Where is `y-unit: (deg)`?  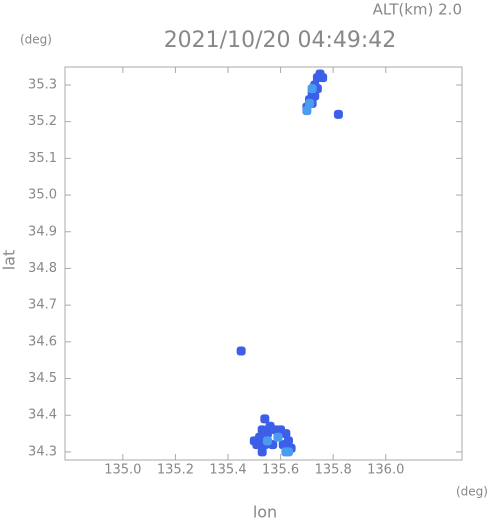 y-unit: (deg) is located at coordinates (36, 40).